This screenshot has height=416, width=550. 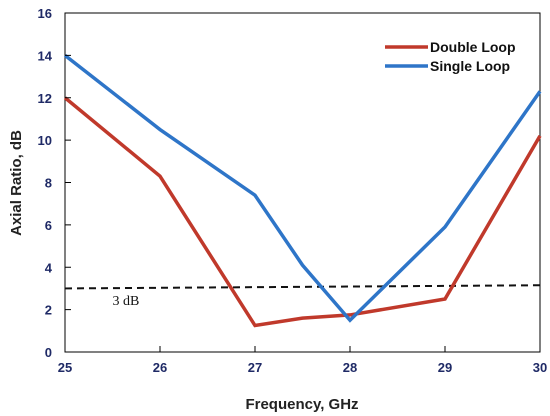 I want to click on y-axis-title: Axial Ratio, dB, so click(x=16, y=183).